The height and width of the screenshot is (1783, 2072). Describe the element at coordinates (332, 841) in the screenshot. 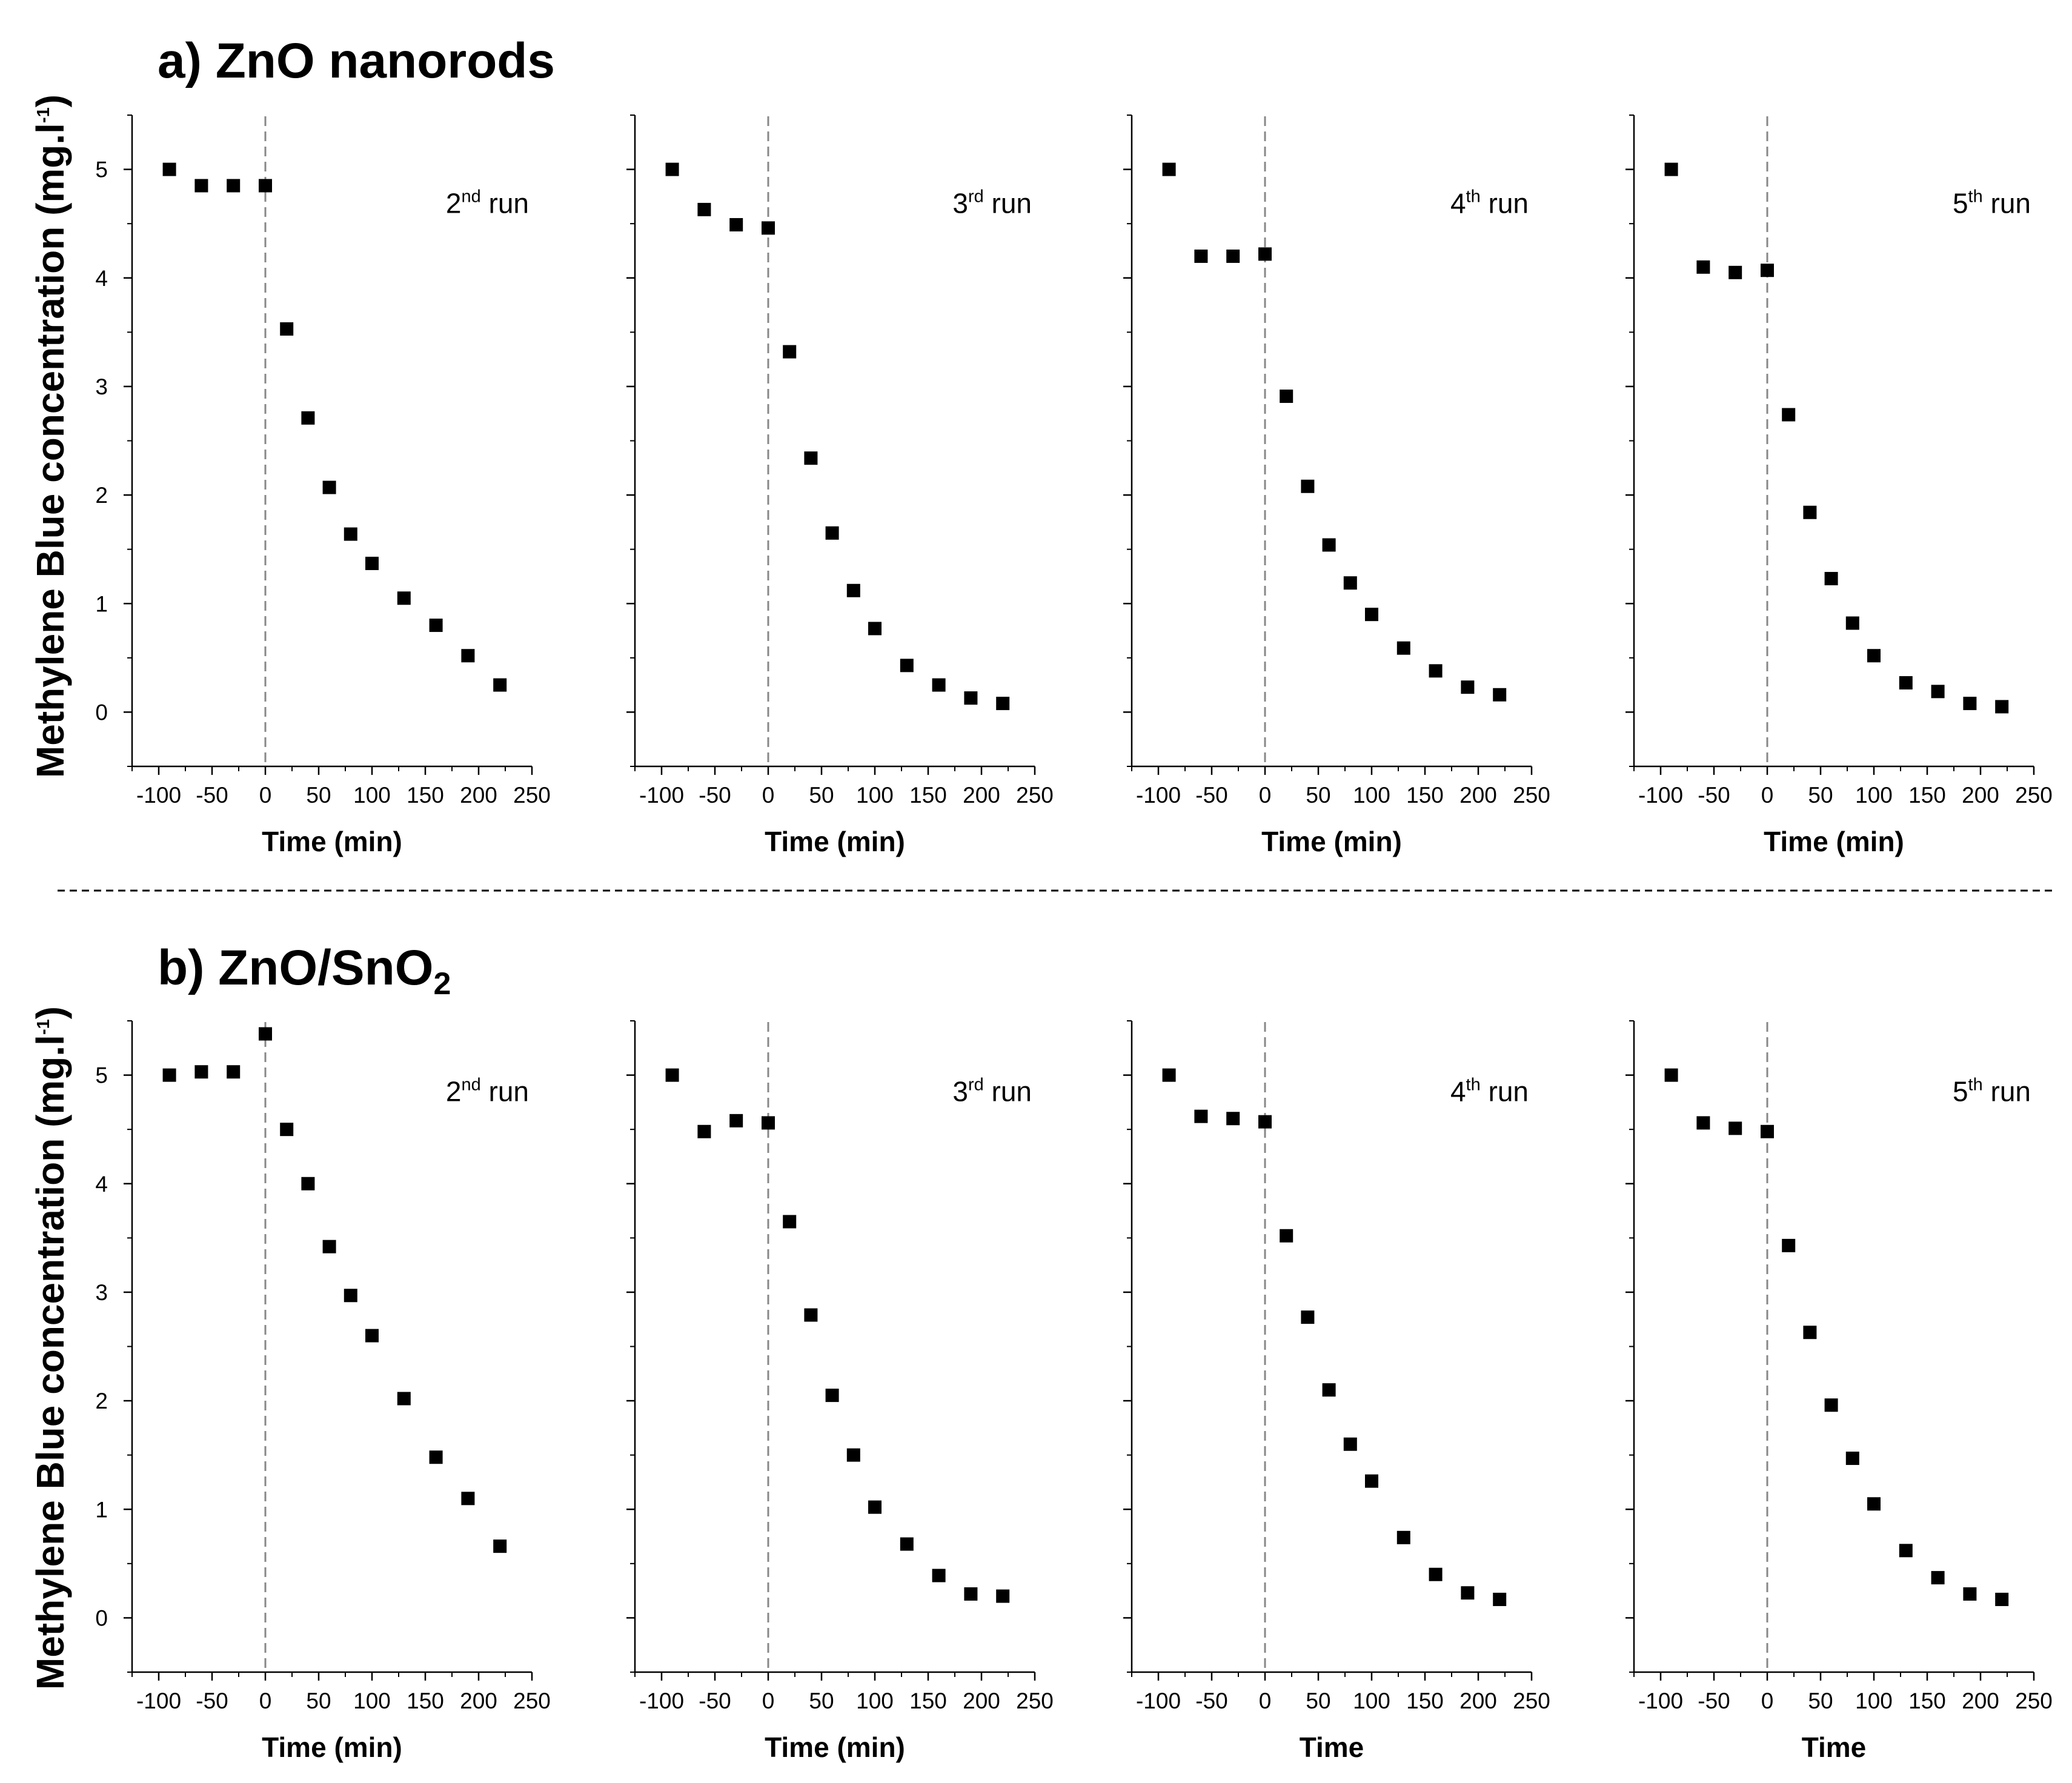

I see `x-axis-label-r1-p1: Time (min)` at that location.